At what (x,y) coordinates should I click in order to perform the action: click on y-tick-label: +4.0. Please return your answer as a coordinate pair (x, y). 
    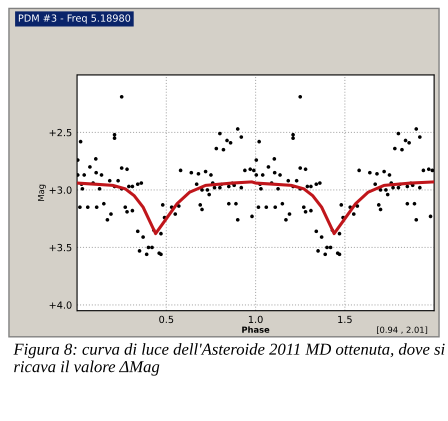
    Looking at the image, I should click on (61, 305).